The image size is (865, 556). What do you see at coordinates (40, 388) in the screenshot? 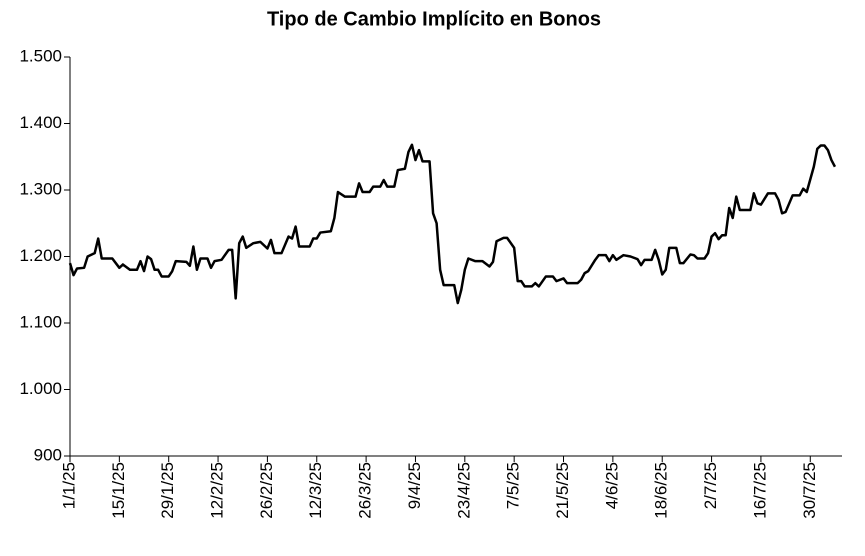
I see `y-tick-label: 1.000` at bounding box center [40, 388].